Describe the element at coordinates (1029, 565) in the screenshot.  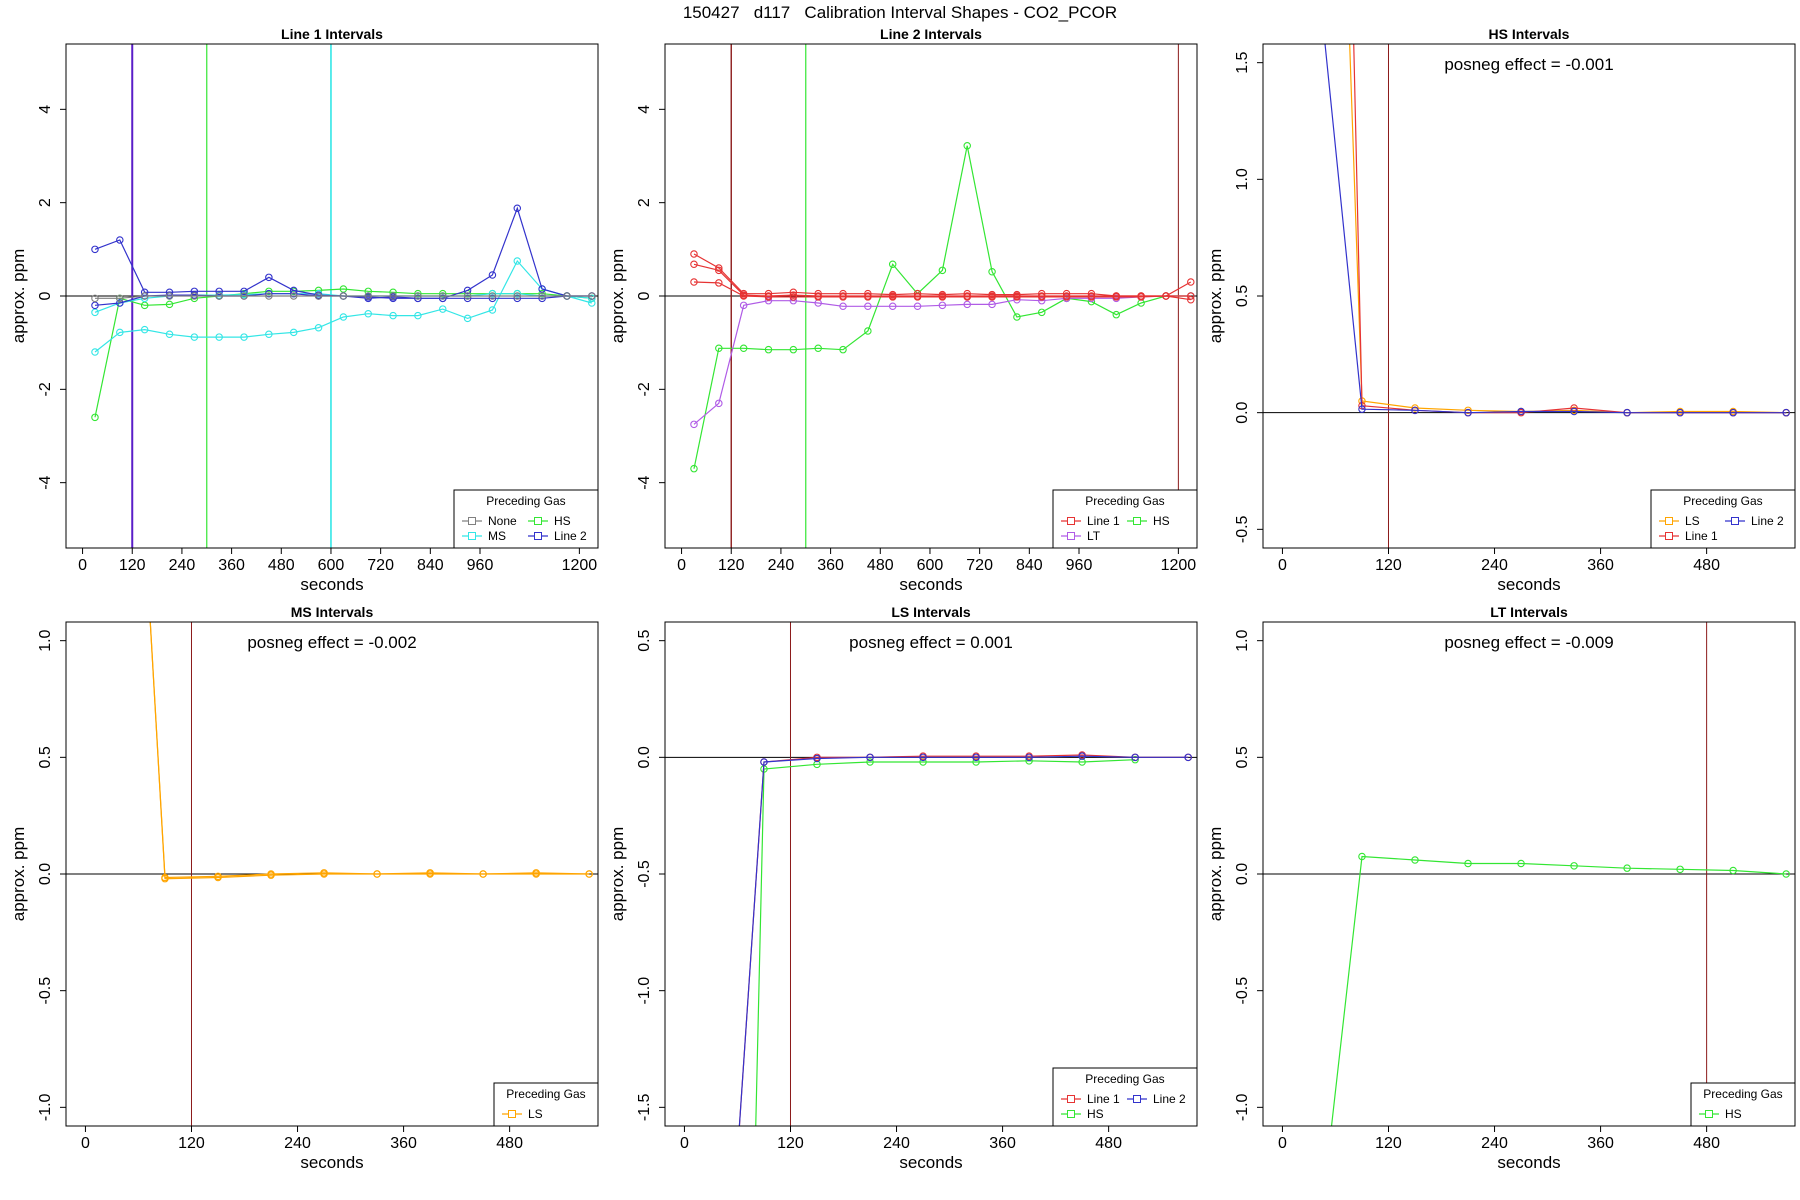
I see `x-tick-label: 840` at that location.